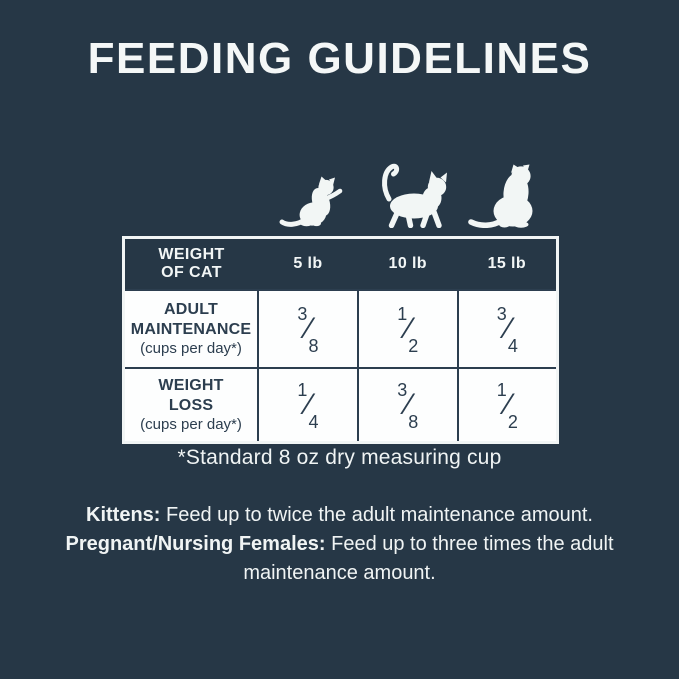 The image size is (679, 679). What do you see at coordinates (308, 263) in the screenshot?
I see `header-5lb: 5 lb` at bounding box center [308, 263].